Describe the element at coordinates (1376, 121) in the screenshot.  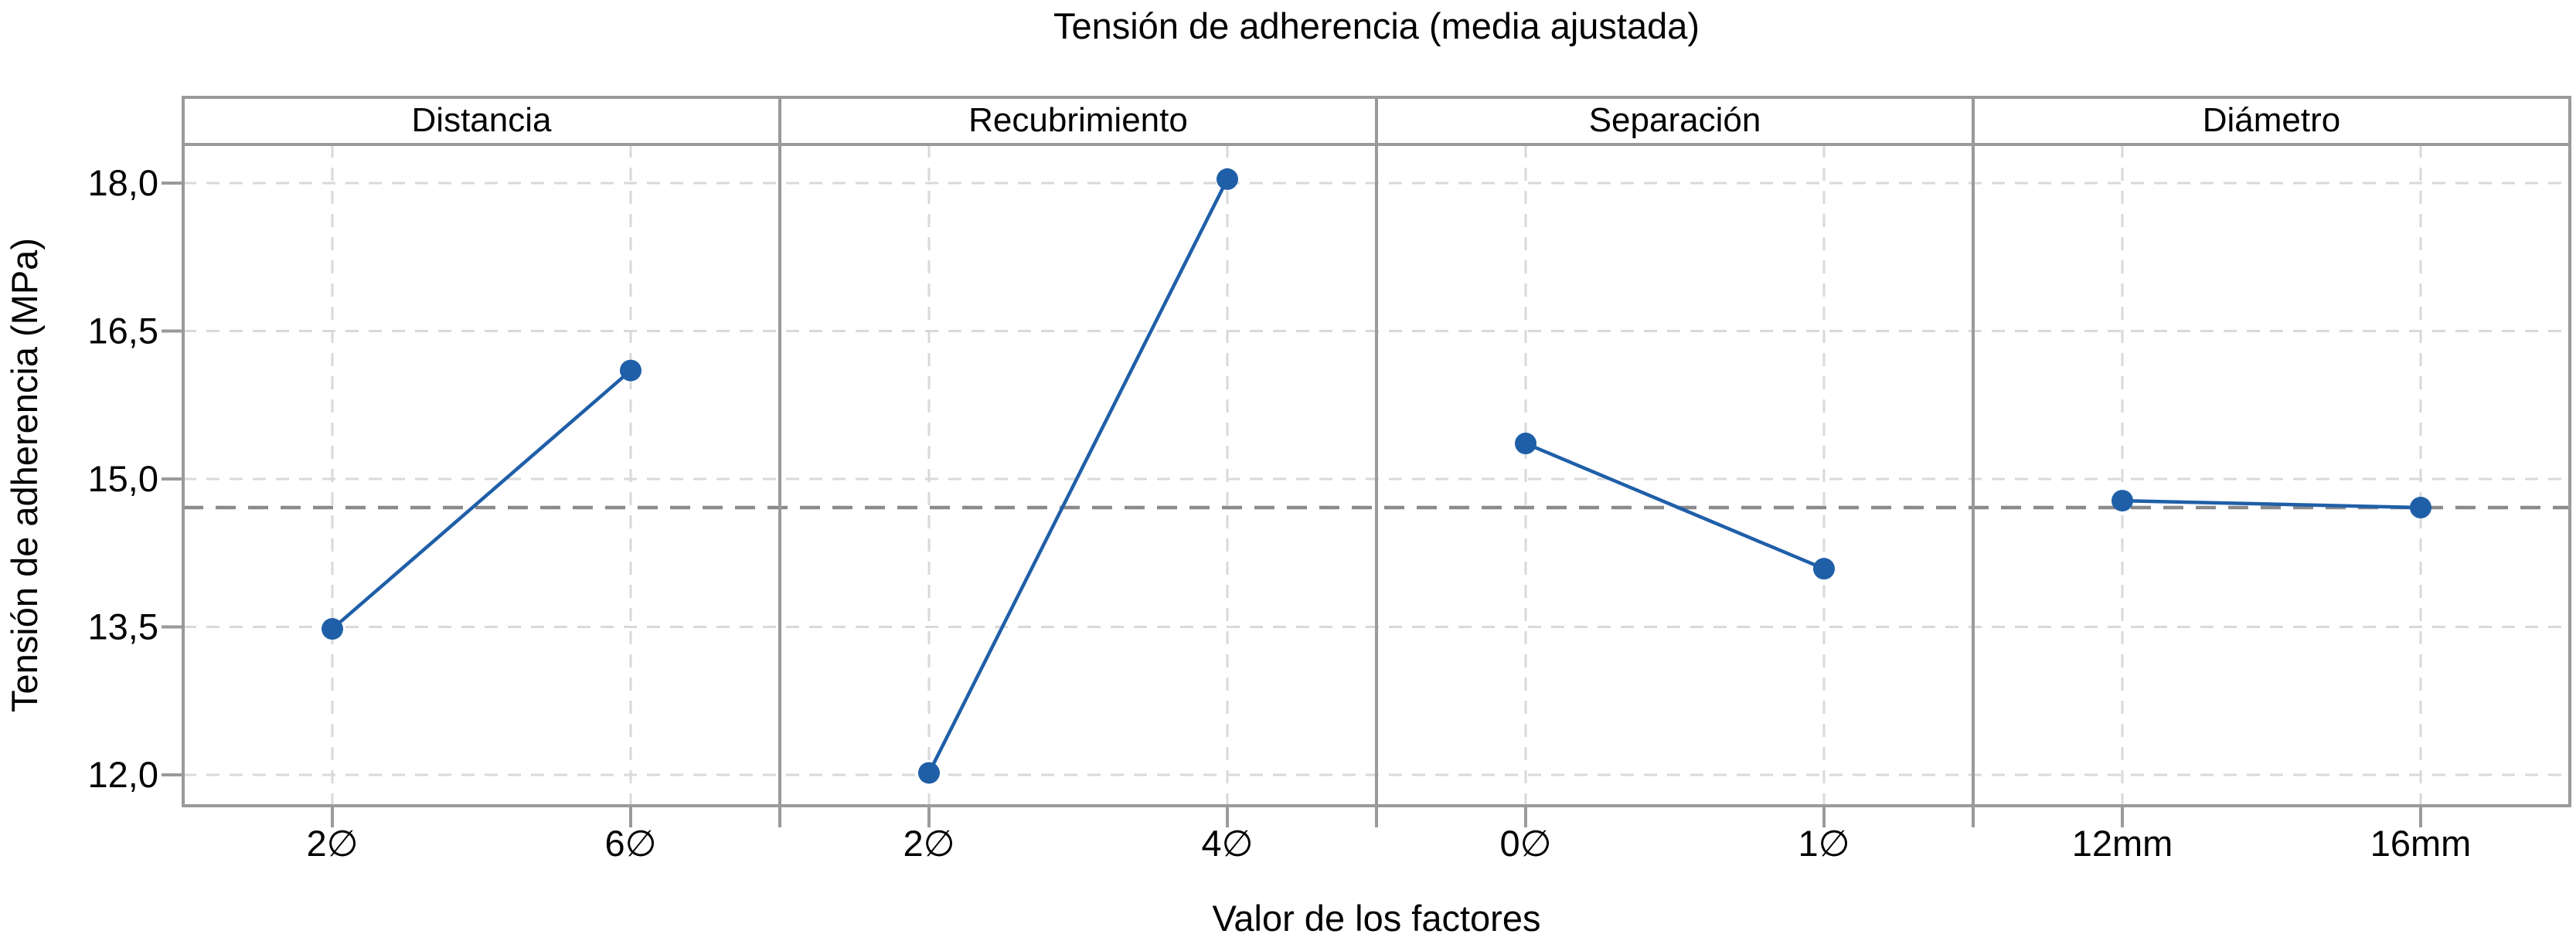
I see `panel-header-layer: Distancia Recubrimiento Separación Diámetro` at that location.